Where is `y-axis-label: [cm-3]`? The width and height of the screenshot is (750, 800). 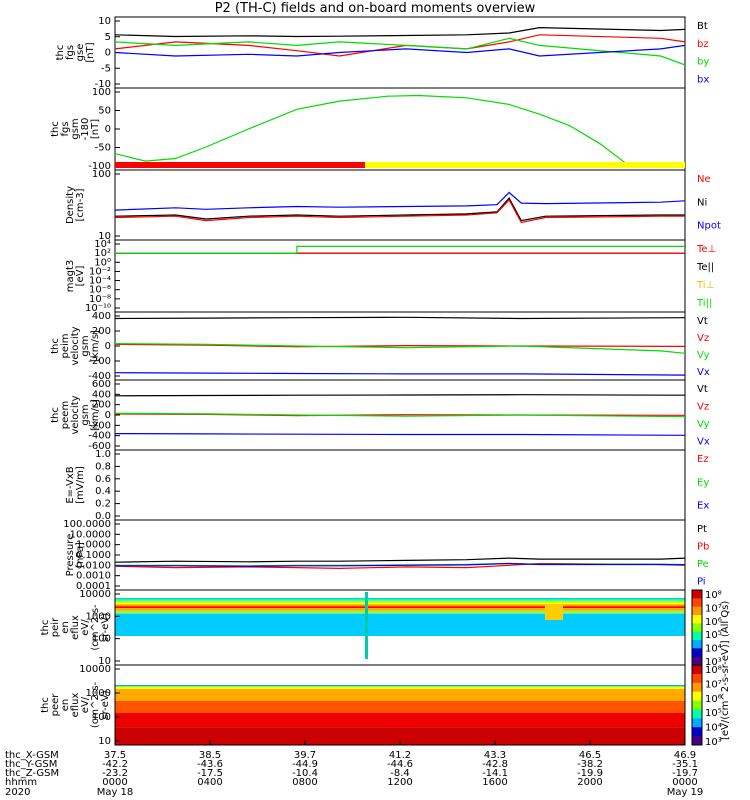
y-axis-label: [cm-3] is located at coordinates (80, 204).